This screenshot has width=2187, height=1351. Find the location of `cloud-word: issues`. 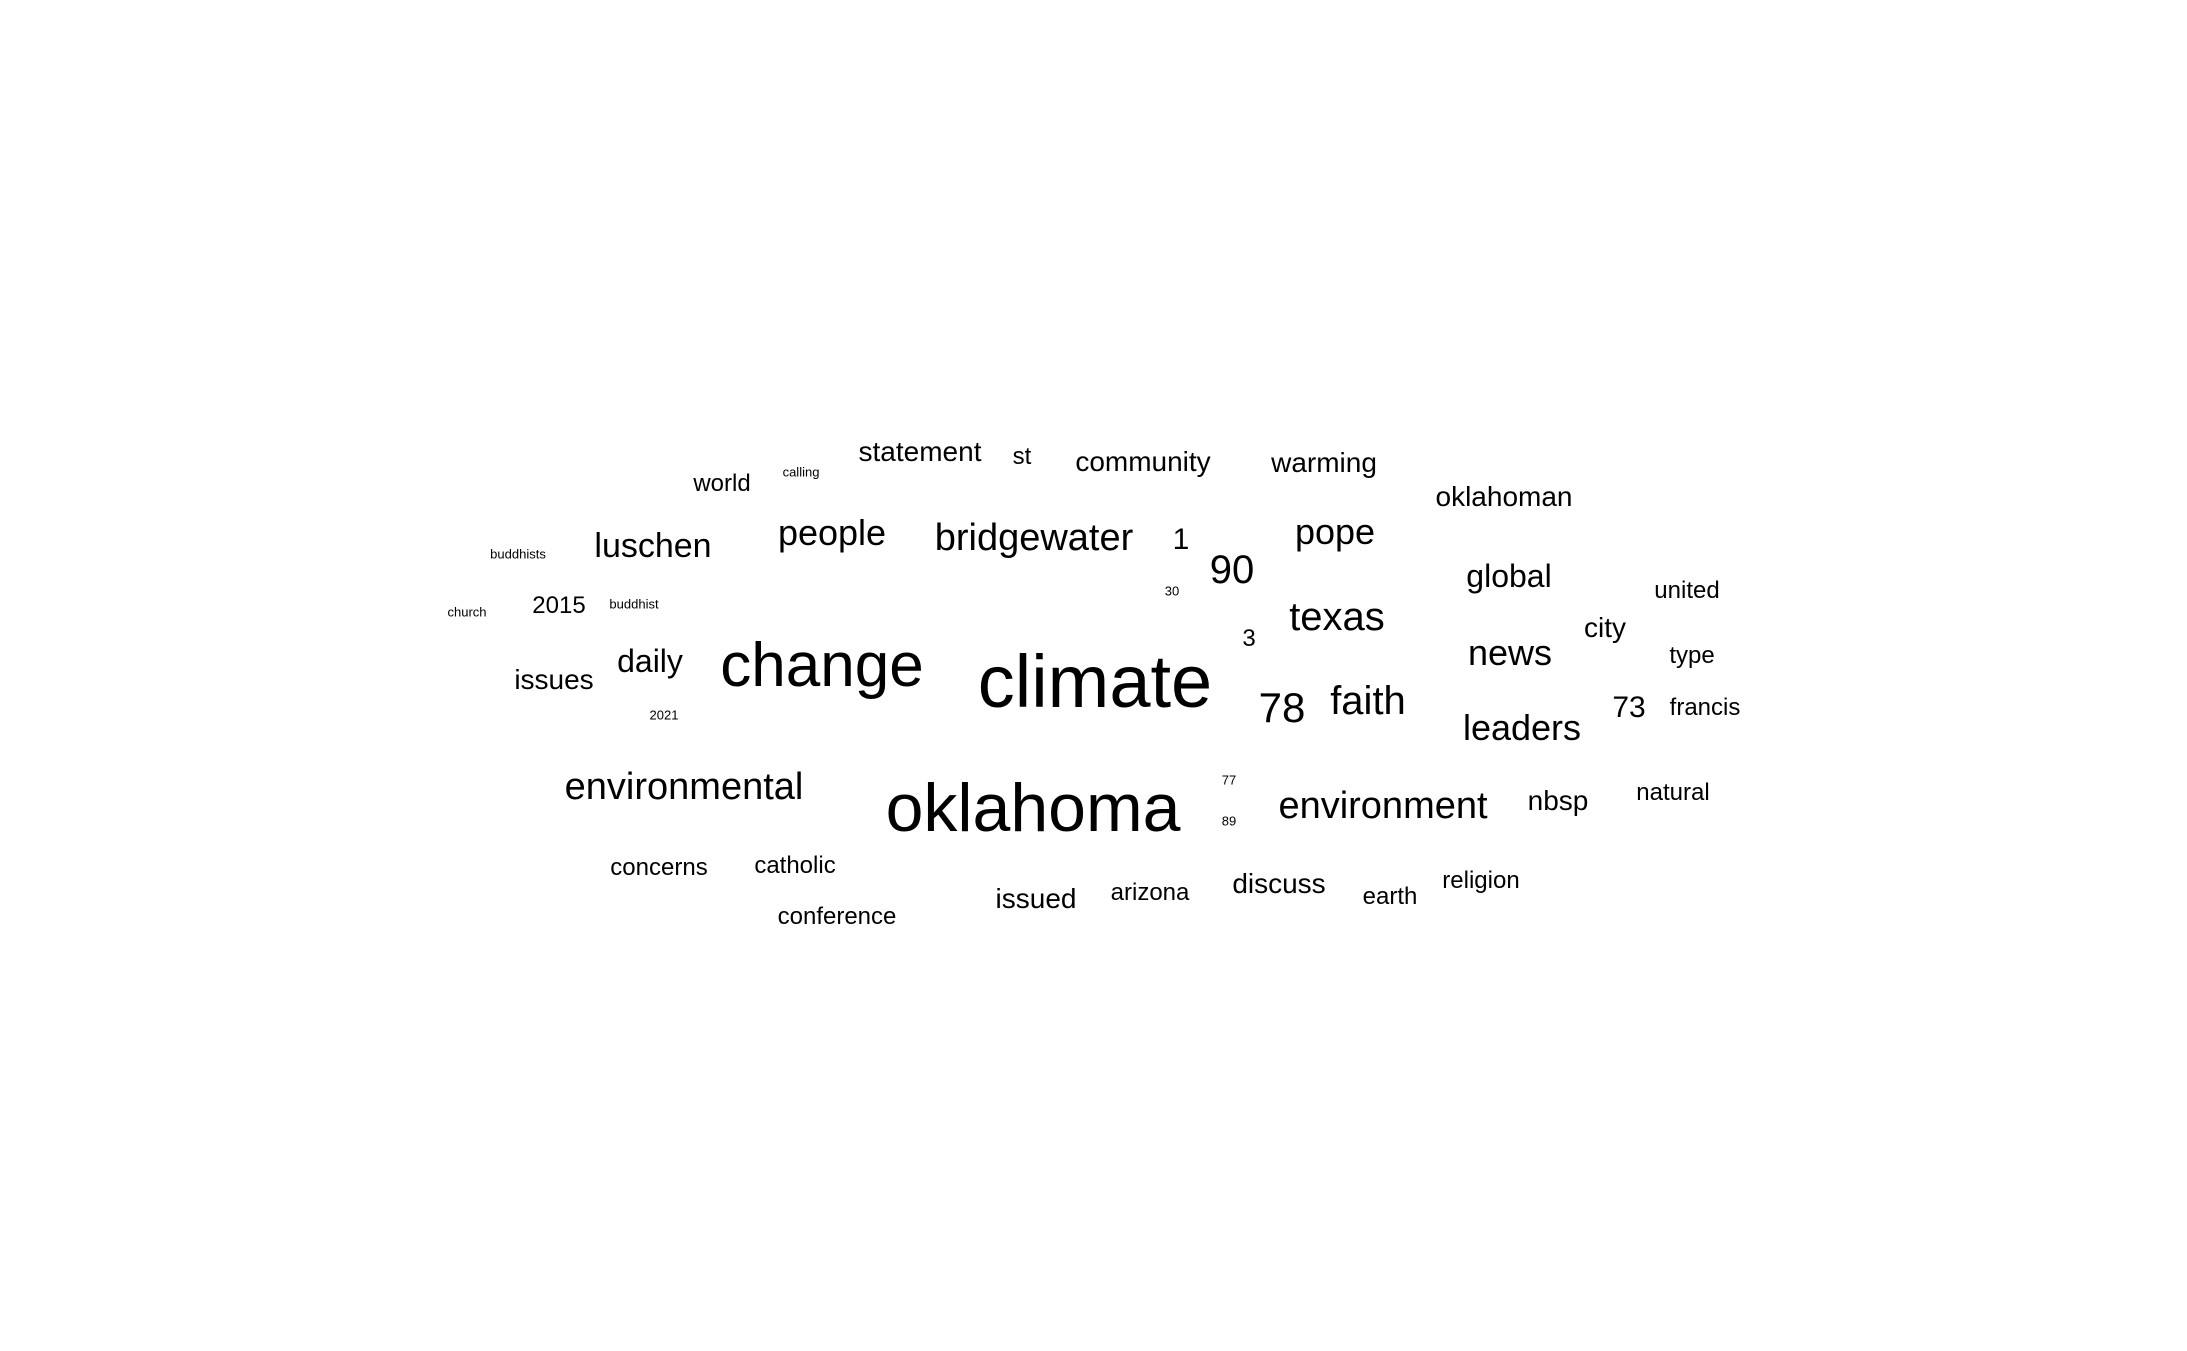

cloud-word: issues is located at coordinates (554, 679).